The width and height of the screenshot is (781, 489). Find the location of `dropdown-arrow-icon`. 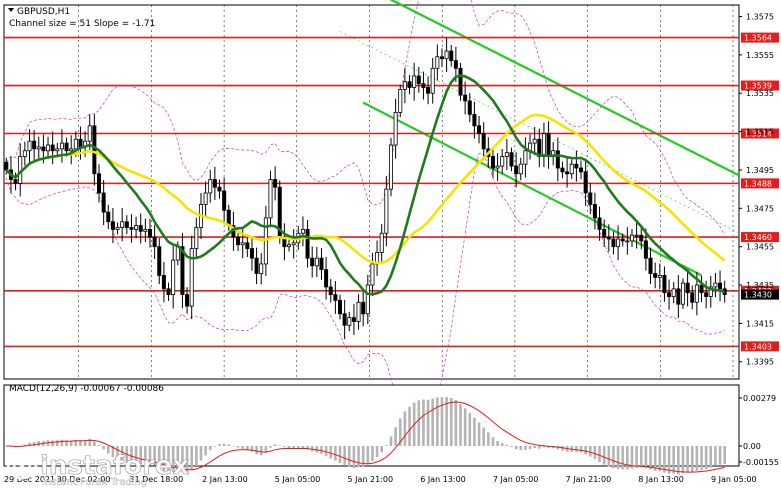

dropdown-arrow-icon is located at coordinates (11, 10).